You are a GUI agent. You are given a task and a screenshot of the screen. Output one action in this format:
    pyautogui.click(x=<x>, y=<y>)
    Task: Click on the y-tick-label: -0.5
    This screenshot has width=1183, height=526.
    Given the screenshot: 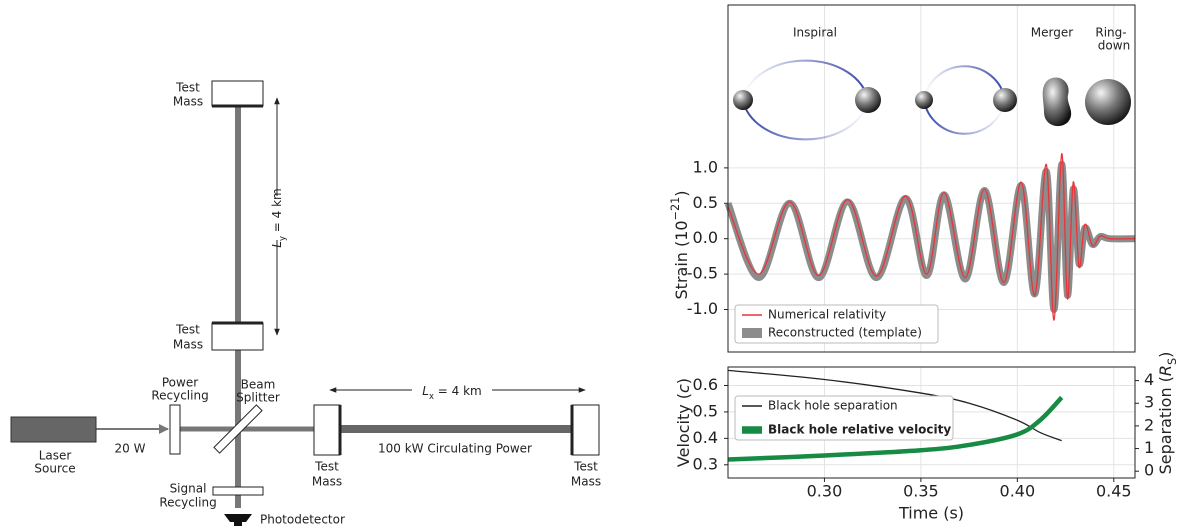 What is the action you would take?
    pyautogui.click(x=702, y=273)
    